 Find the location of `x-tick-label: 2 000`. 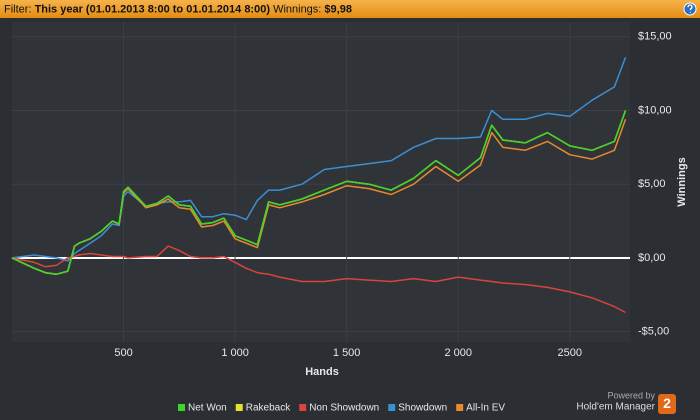

x-tick-label: 2 000 is located at coordinates (458, 353).